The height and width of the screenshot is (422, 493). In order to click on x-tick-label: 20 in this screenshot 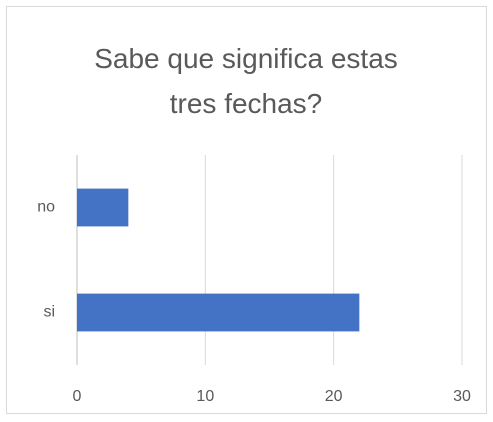, I will do `click(334, 396)`.